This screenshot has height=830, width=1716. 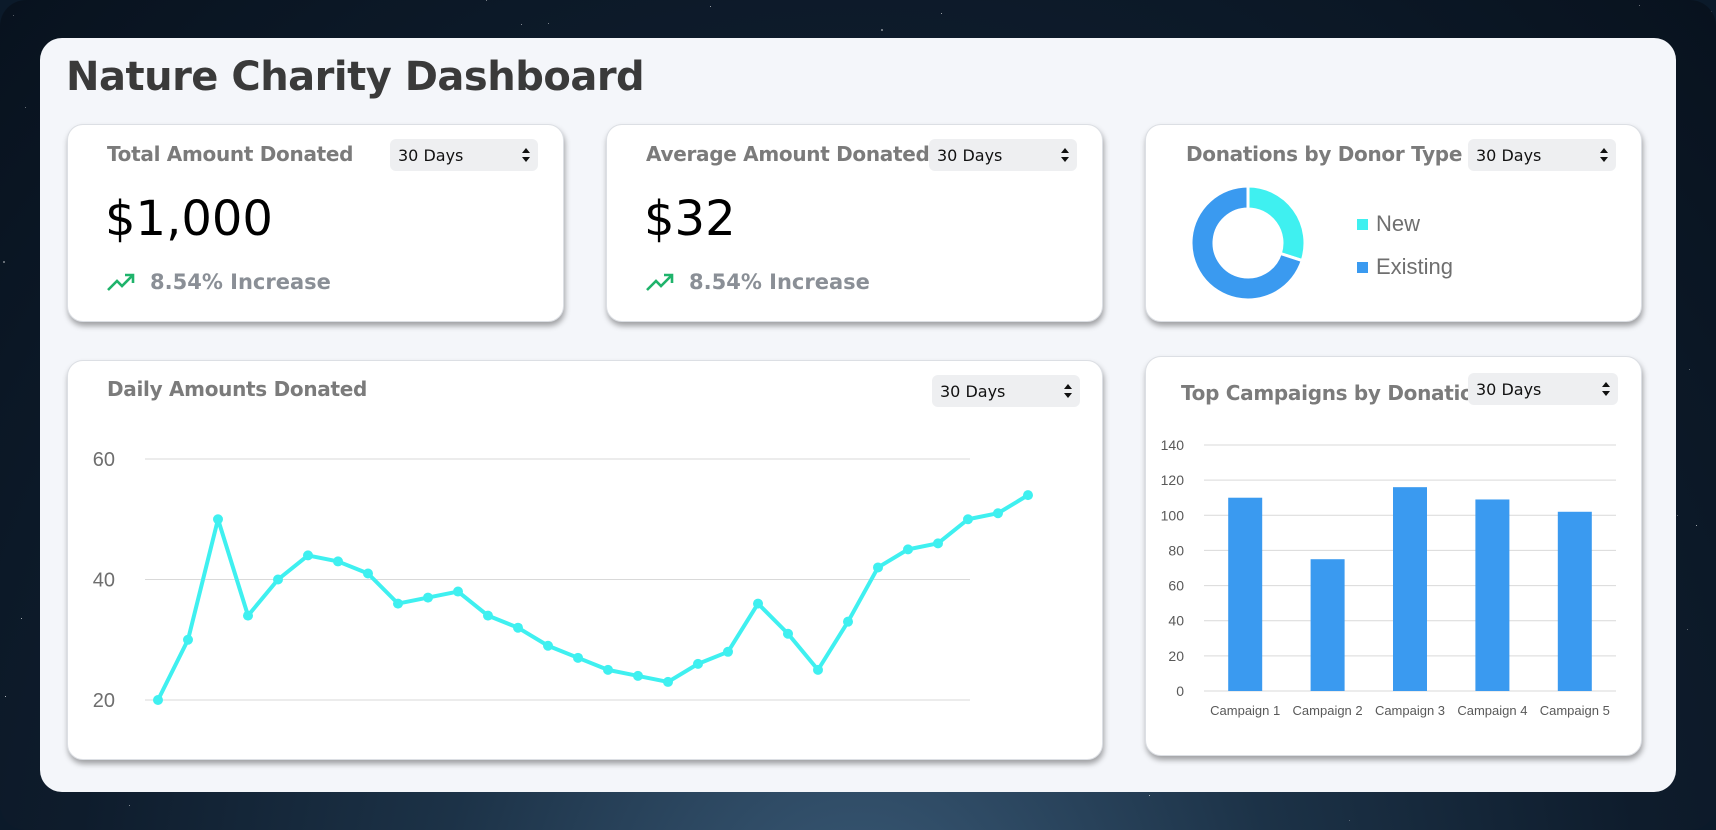 I want to click on x-tick-label: Campaign 3, so click(x=1410, y=710).